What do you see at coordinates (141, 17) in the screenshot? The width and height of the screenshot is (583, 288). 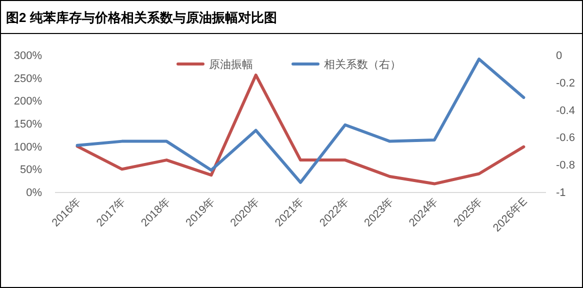 I see `chart-title: 图2 纯苯库存与价格相关系数与原油振幅对比图` at bounding box center [141, 17].